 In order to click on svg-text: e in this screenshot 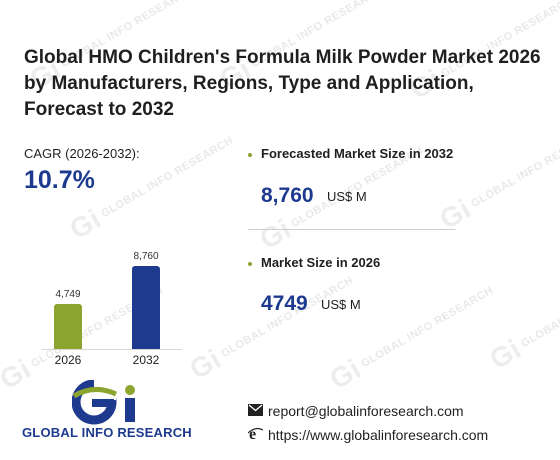, I will do `click(252, 433)`.